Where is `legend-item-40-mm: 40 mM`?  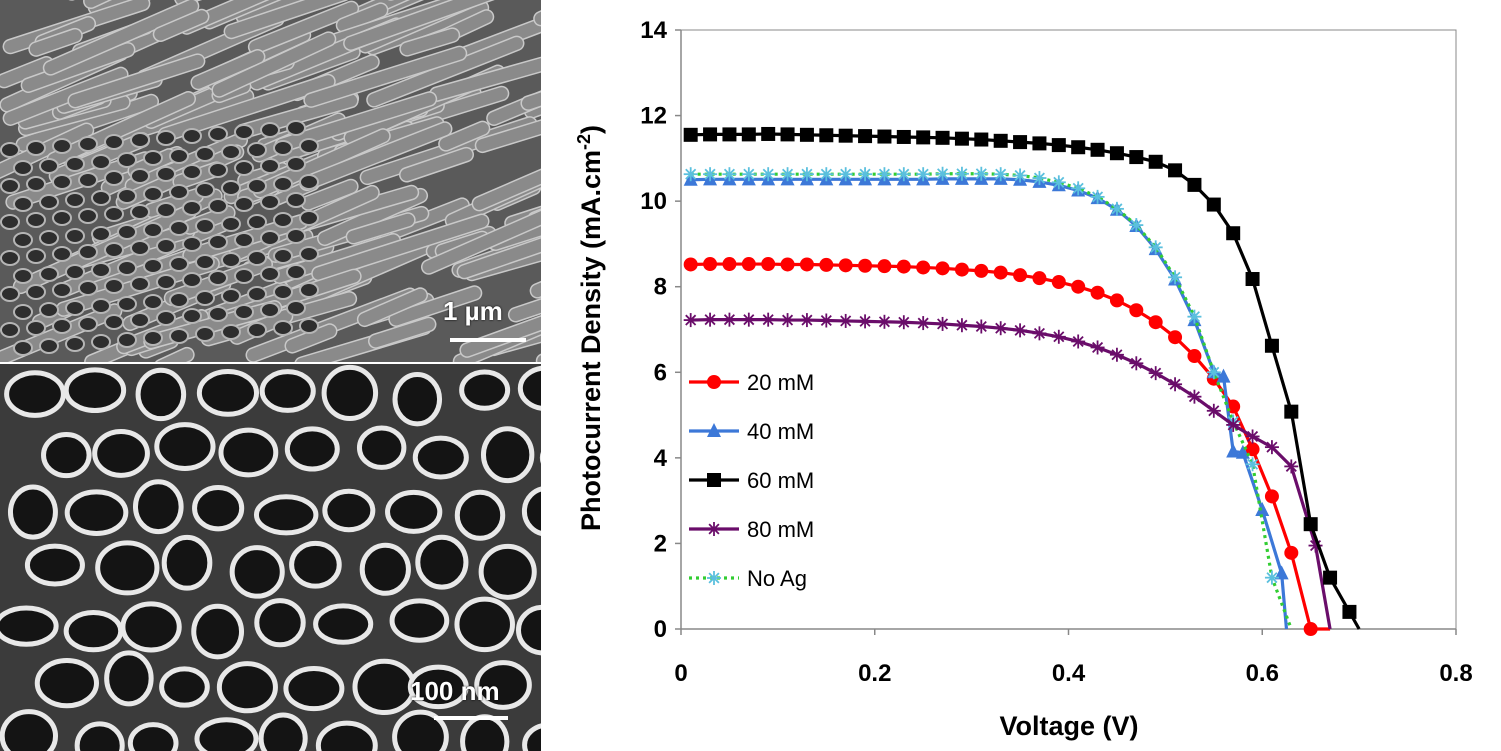
legend-item-40-mm: 40 mM is located at coordinates (751, 431).